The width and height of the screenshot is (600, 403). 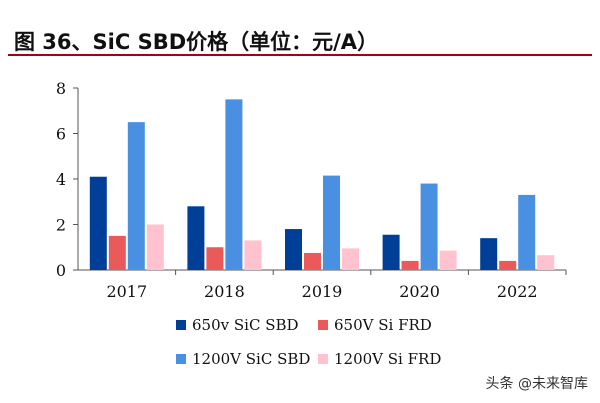 I want to click on x-tick-label: 2018, so click(x=224, y=291).